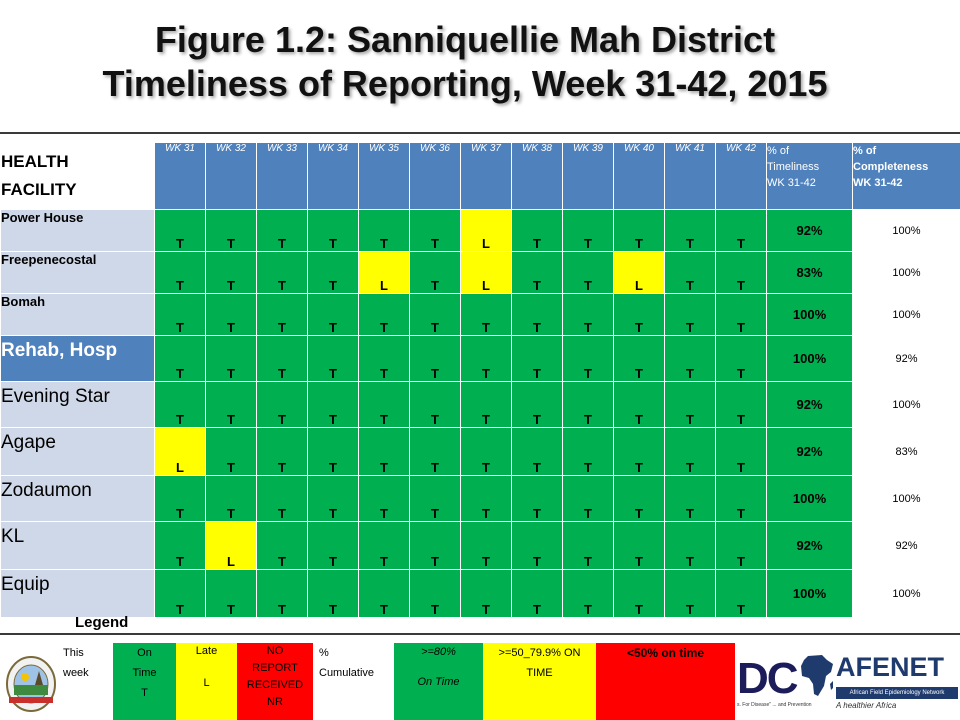 The height and width of the screenshot is (720, 960). Describe the element at coordinates (35, 161) in the screenshot. I see `facility-header-line-1: HEALTH` at that location.